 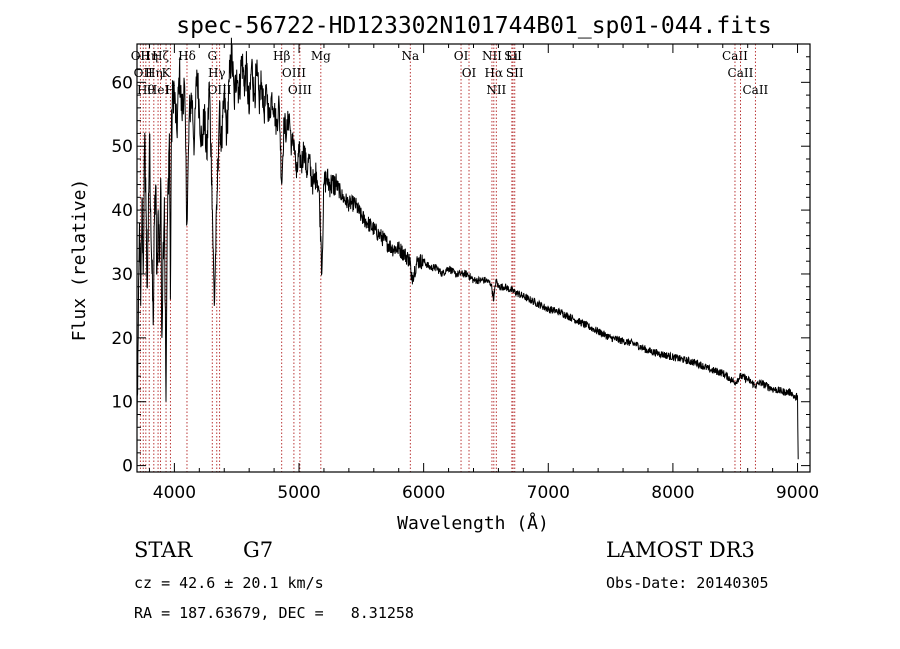 I want to click on spectral-line-label: H, so click(x=170, y=90).